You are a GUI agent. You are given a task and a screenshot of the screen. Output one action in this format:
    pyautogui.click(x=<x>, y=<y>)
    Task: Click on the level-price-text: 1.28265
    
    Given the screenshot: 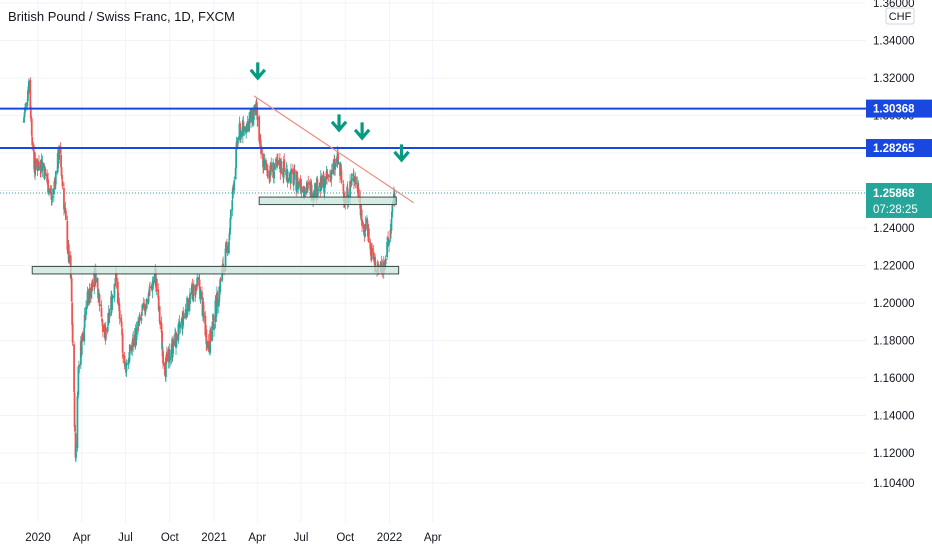 What is the action you would take?
    pyautogui.click(x=894, y=149)
    